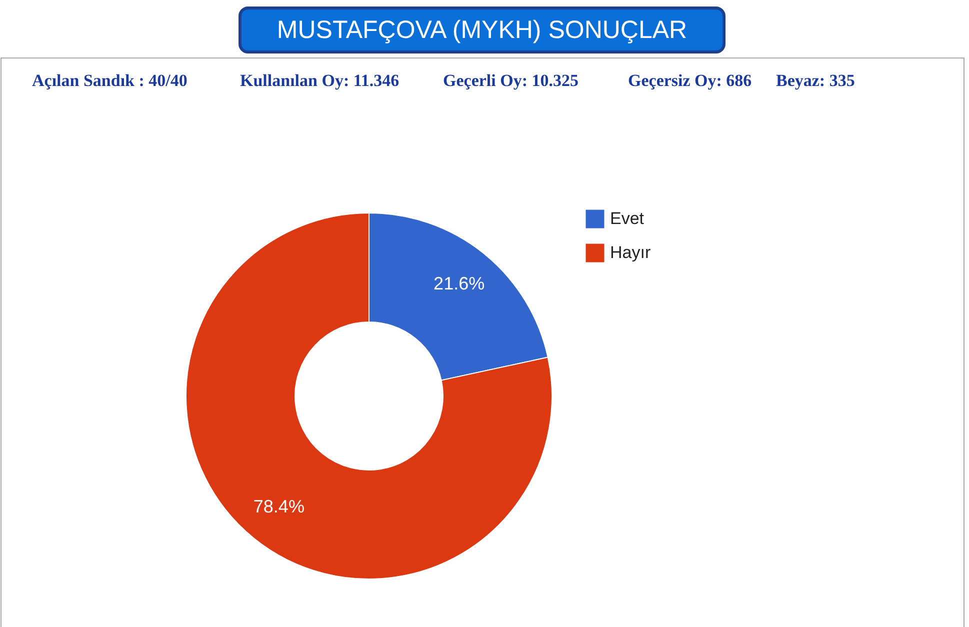  I want to click on text: Kullanılan Oy: 11.346, so click(320, 80).